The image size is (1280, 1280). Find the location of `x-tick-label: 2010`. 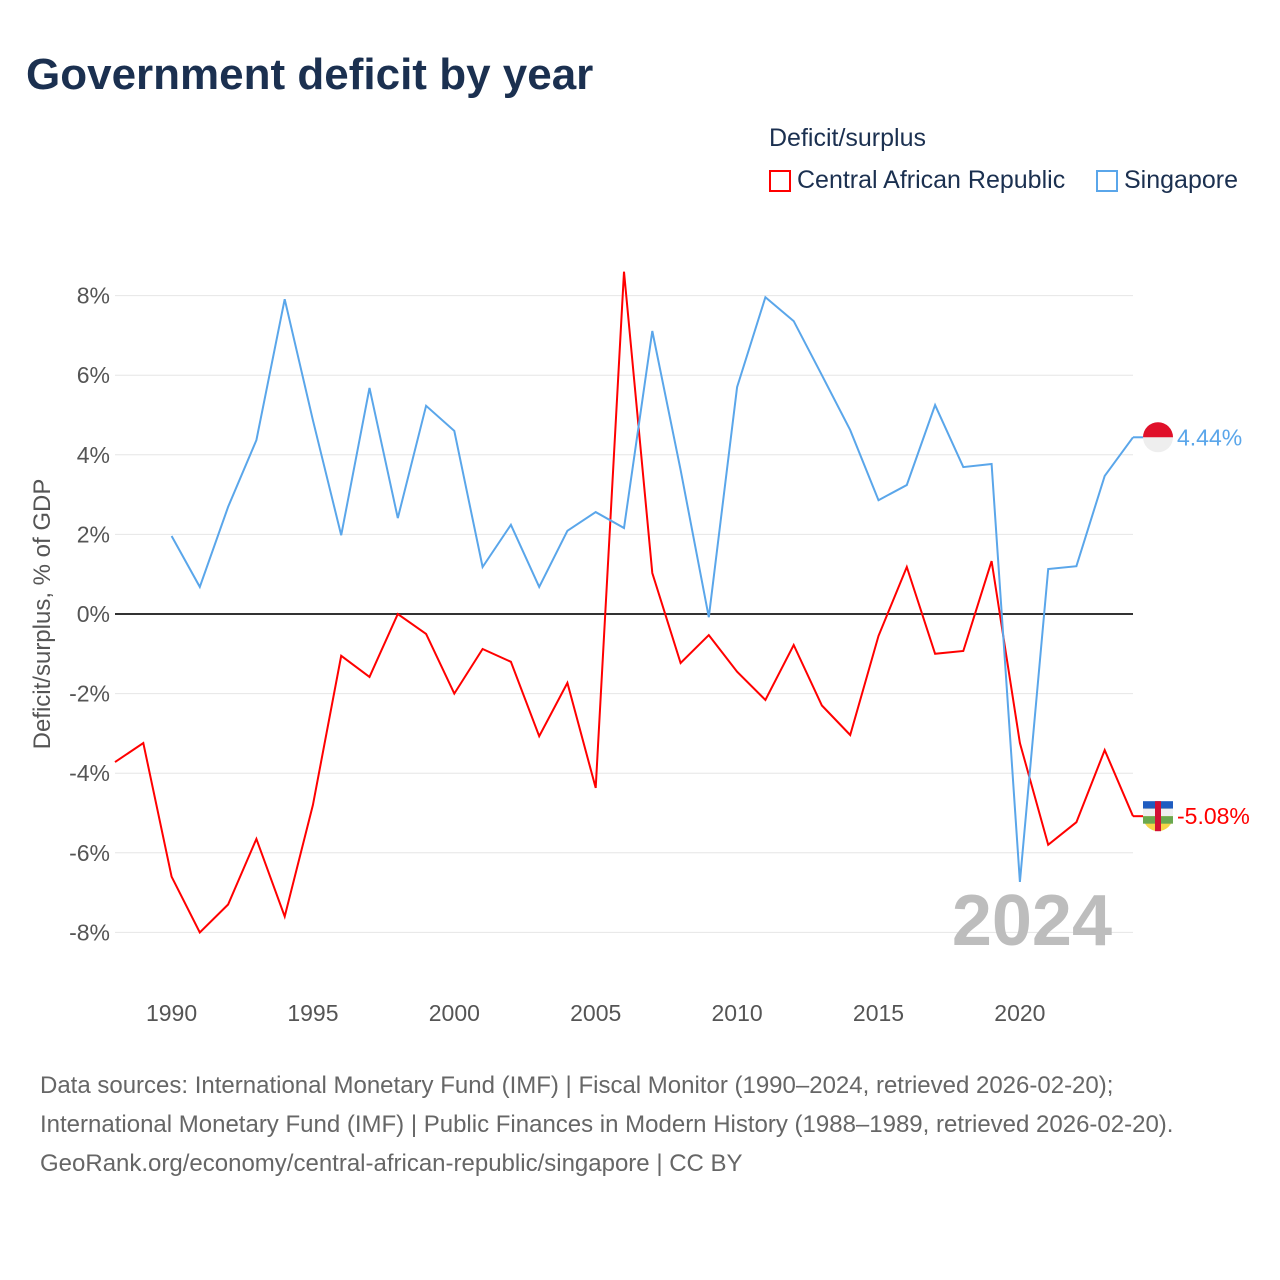

x-tick-label: 2010 is located at coordinates (737, 1013).